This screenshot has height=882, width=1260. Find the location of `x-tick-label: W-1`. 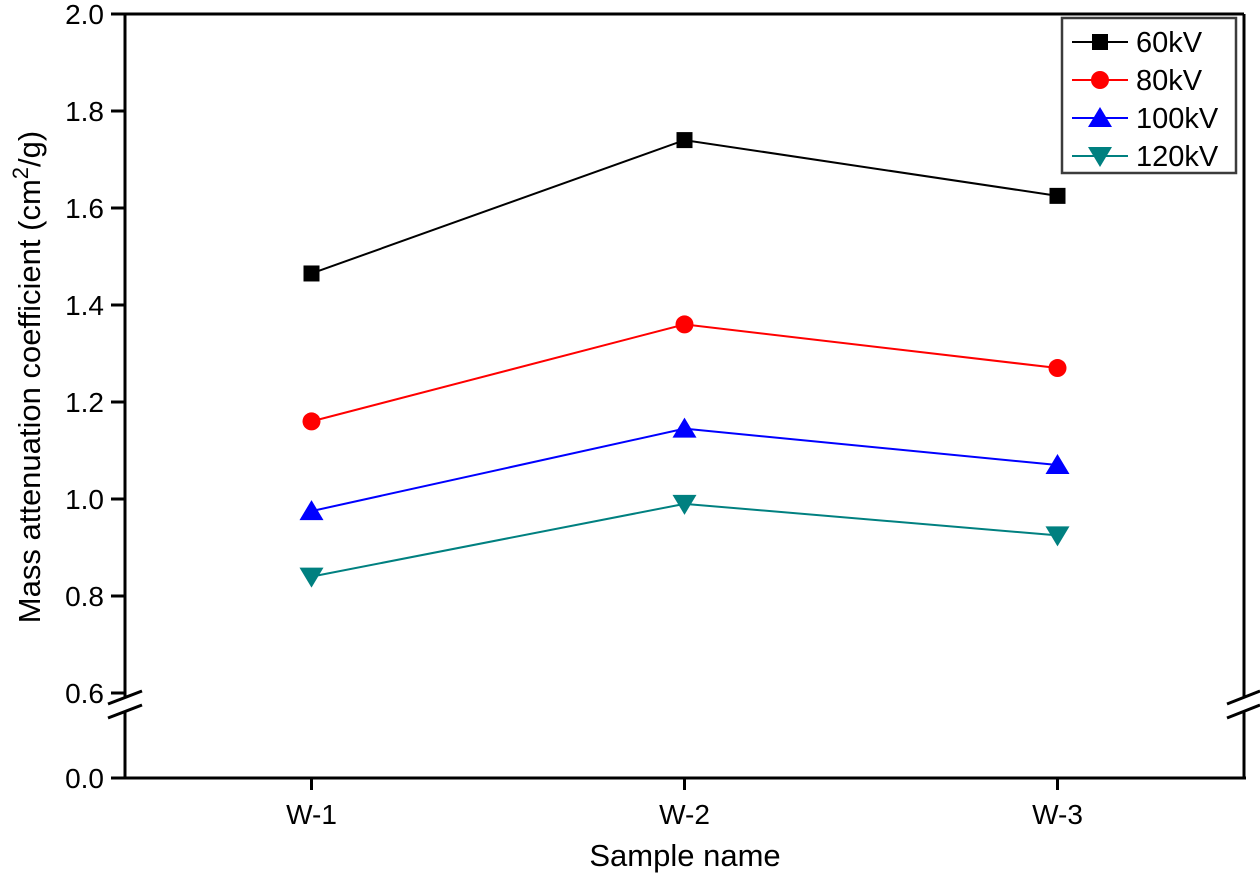

x-tick-label: W-1 is located at coordinates (311, 814).